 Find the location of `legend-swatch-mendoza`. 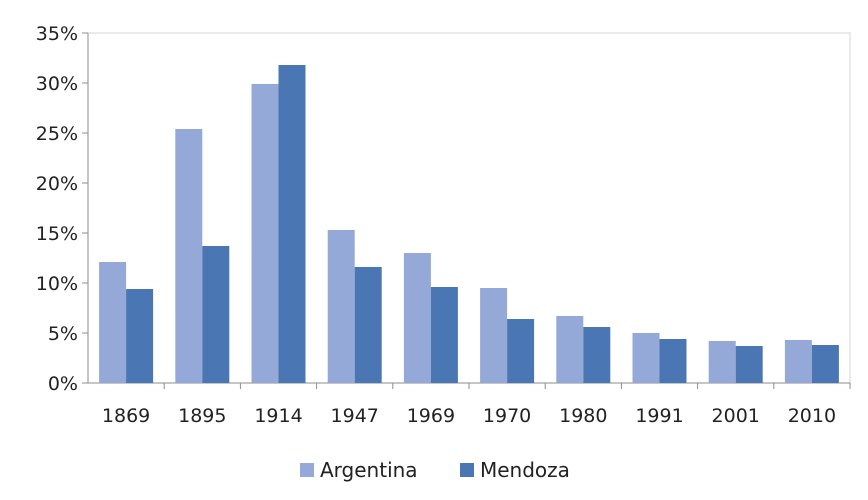

legend-swatch-mendoza is located at coordinates (467, 470).